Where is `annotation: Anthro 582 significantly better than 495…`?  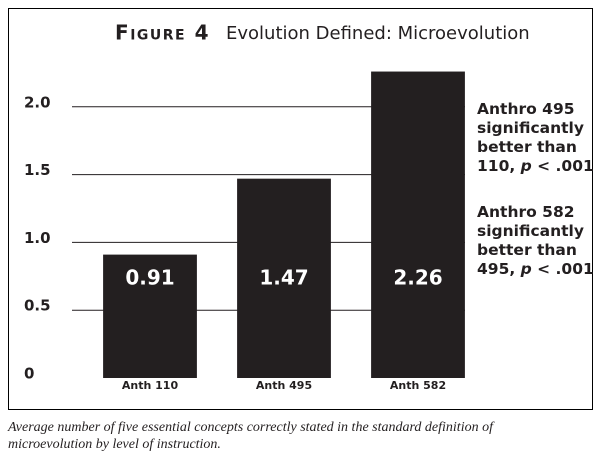
annotation: Anthro 582 significantly better than 495… is located at coordinates (536, 241).